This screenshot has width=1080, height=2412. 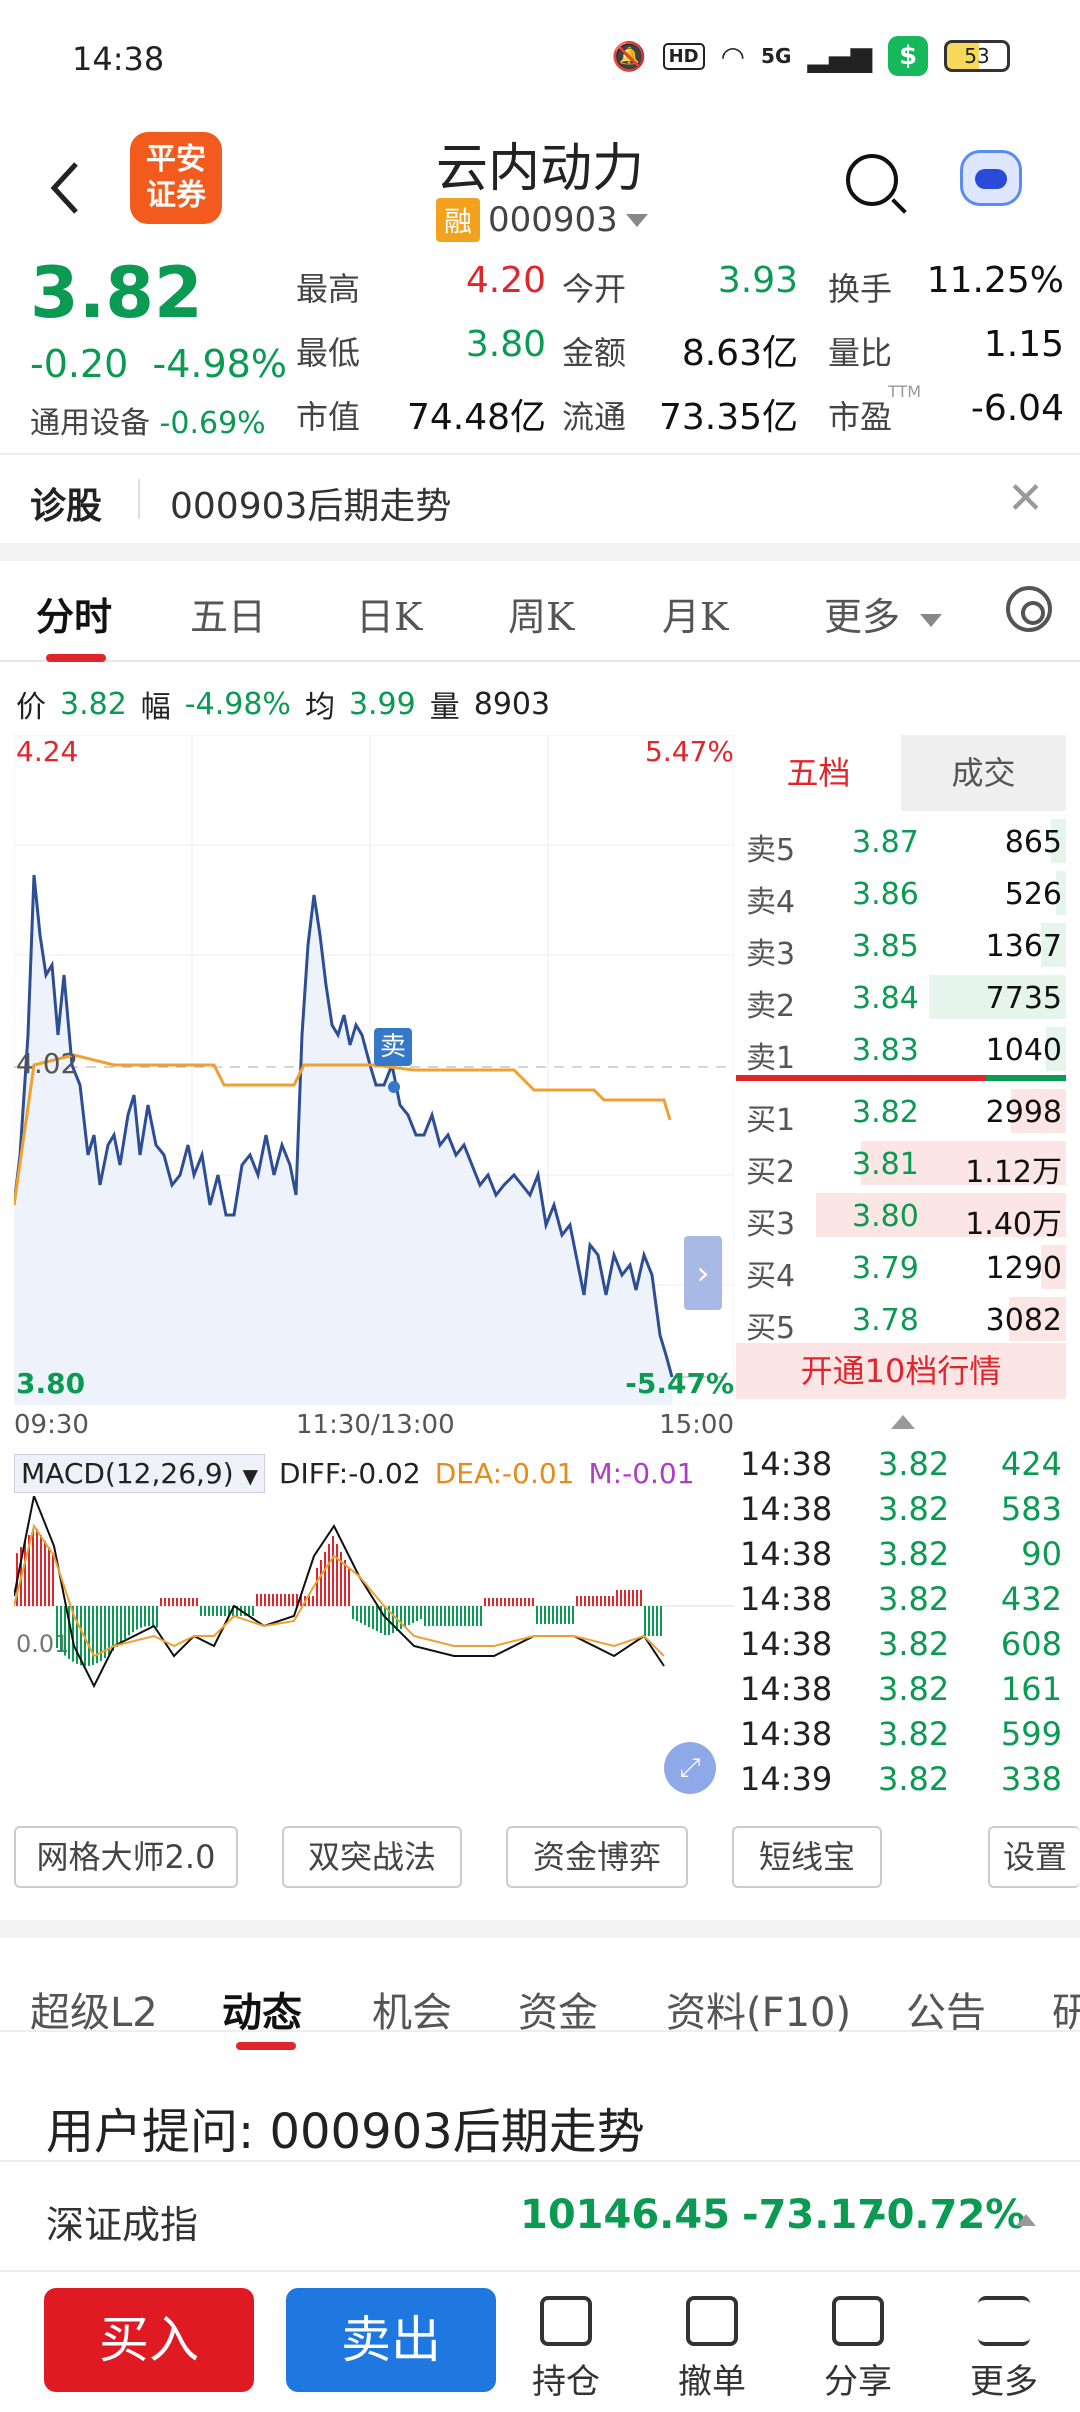 What do you see at coordinates (149, 2340) in the screenshot?
I see `buy-button: 买入` at bounding box center [149, 2340].